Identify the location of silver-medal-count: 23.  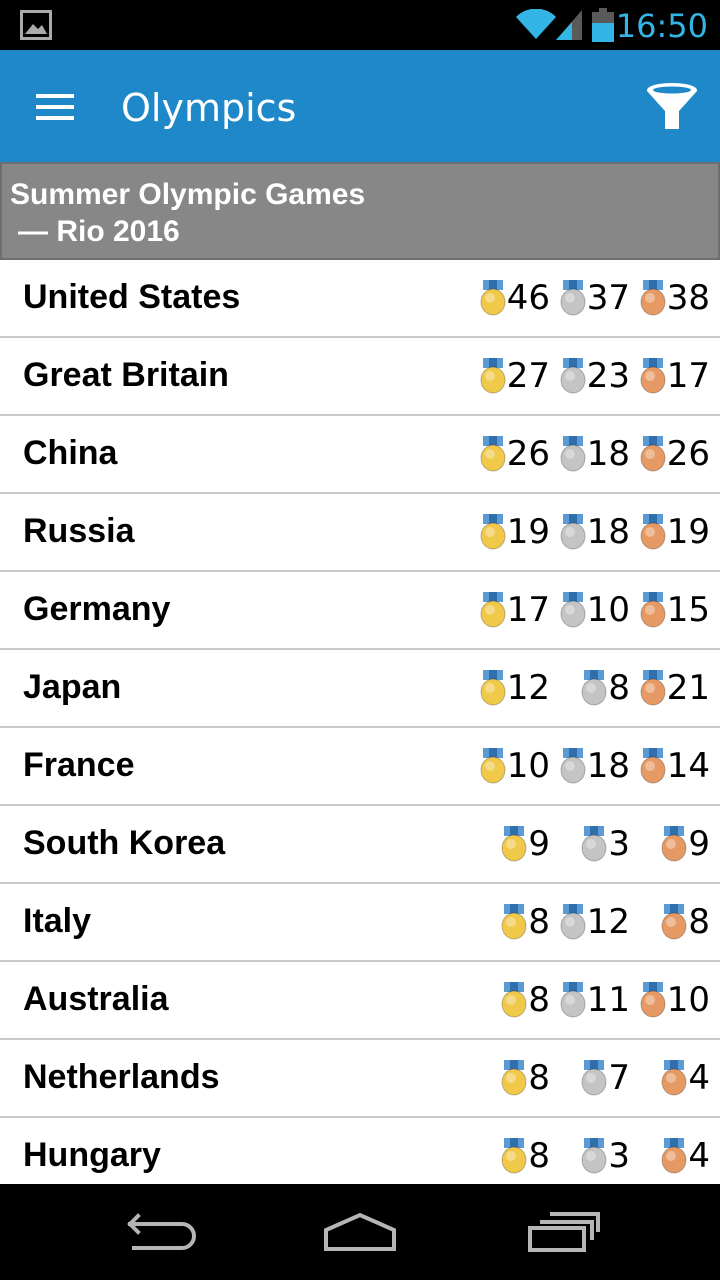
(595, 376).